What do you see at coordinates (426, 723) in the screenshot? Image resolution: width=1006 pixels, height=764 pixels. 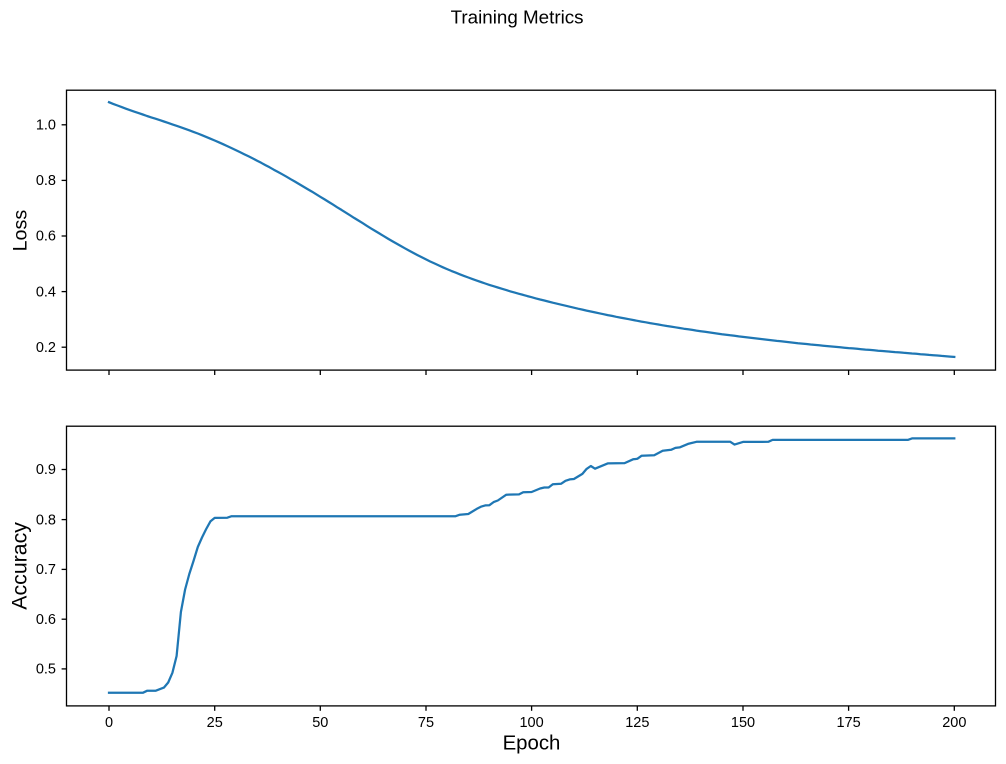 I see `svg-text: 75` at bounding box center [426, 723].